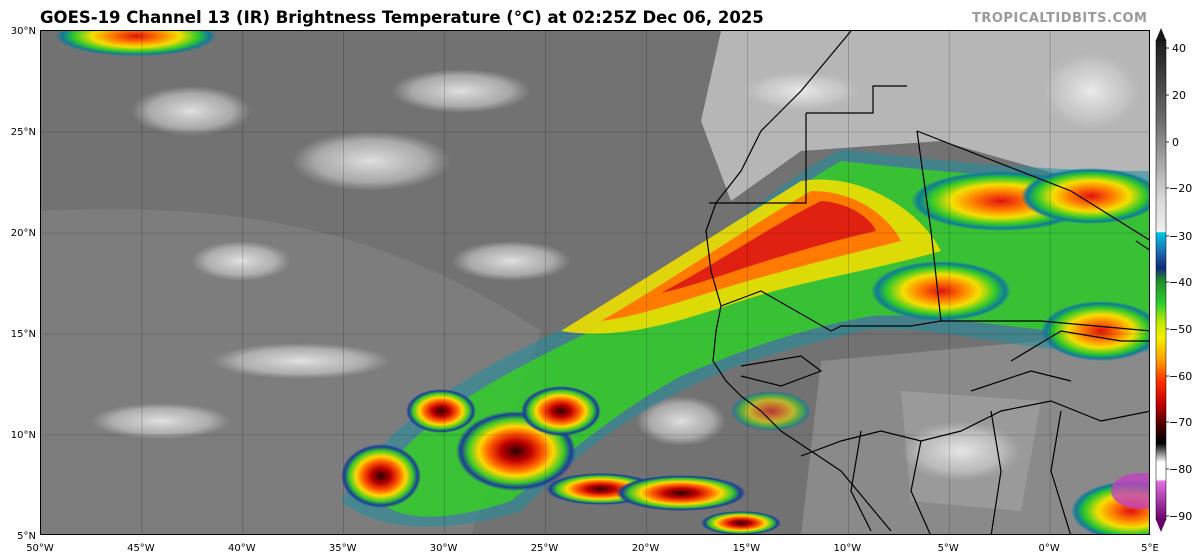 The height and width of the screenshot is (557, 1200). Describe the element at coordinates (23, 132) in the screenshot. I see `lat-label: 25°N` at that location.